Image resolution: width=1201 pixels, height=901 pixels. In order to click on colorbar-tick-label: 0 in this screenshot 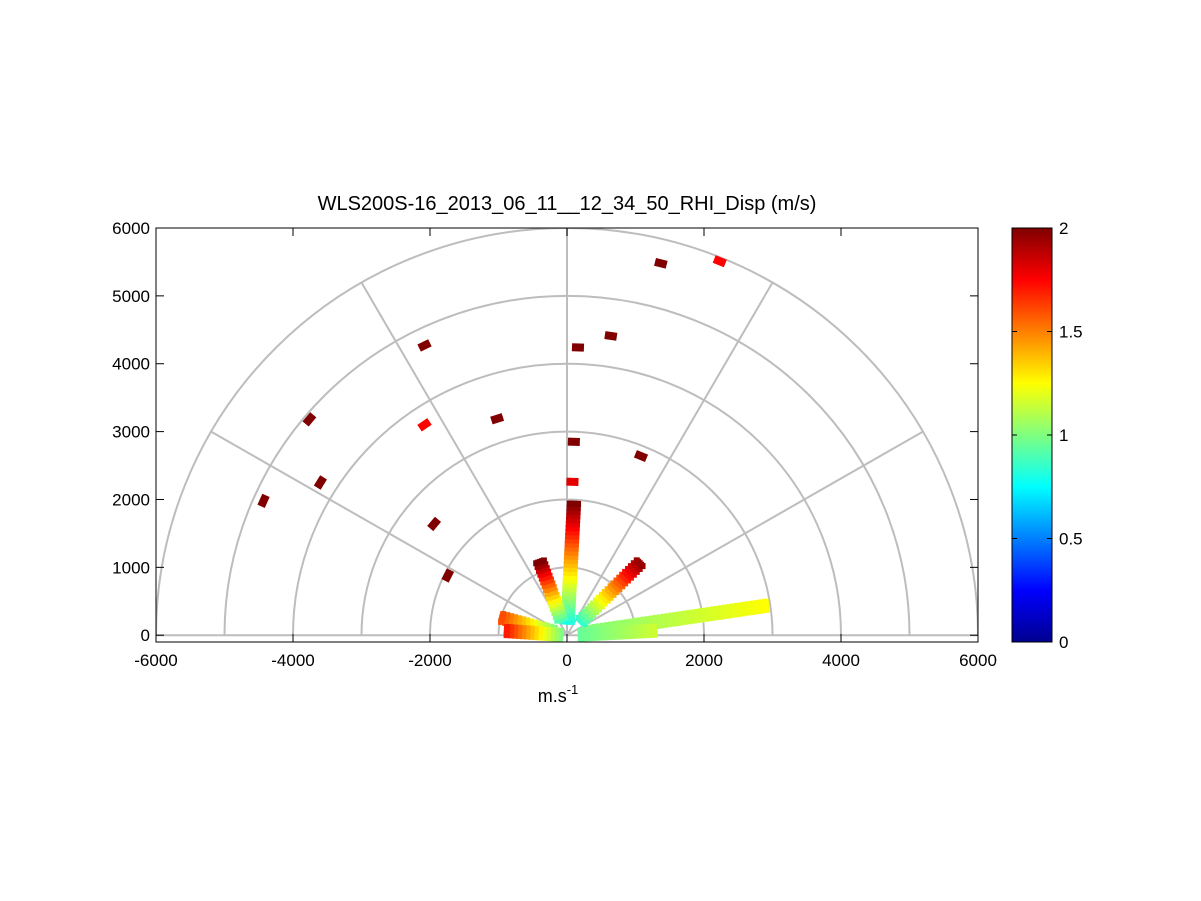, I will do `click(1063, 642)`.